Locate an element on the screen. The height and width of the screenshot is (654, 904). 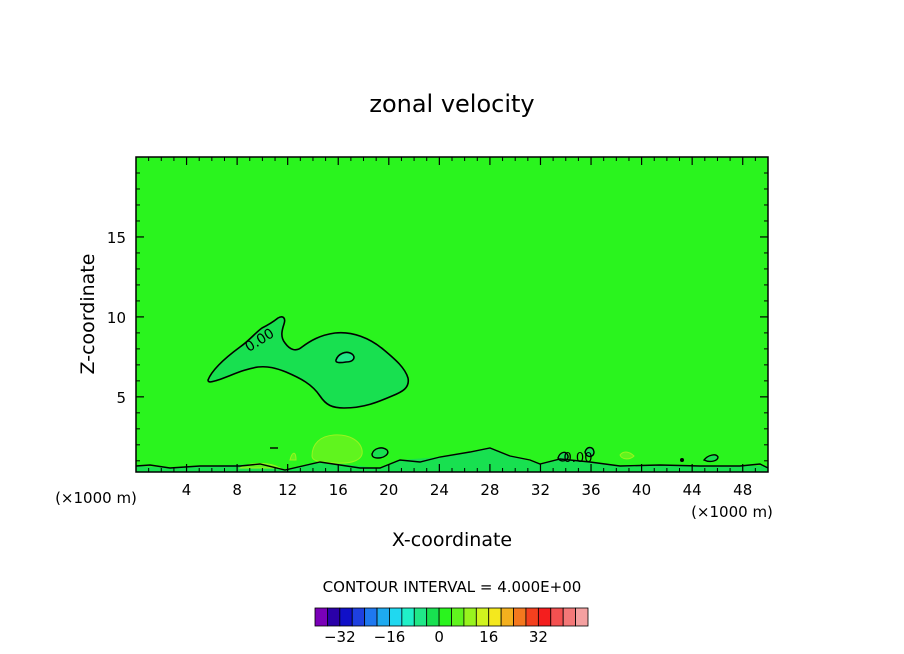
x-tick-label: 12 is located at coordinates (287, 490).